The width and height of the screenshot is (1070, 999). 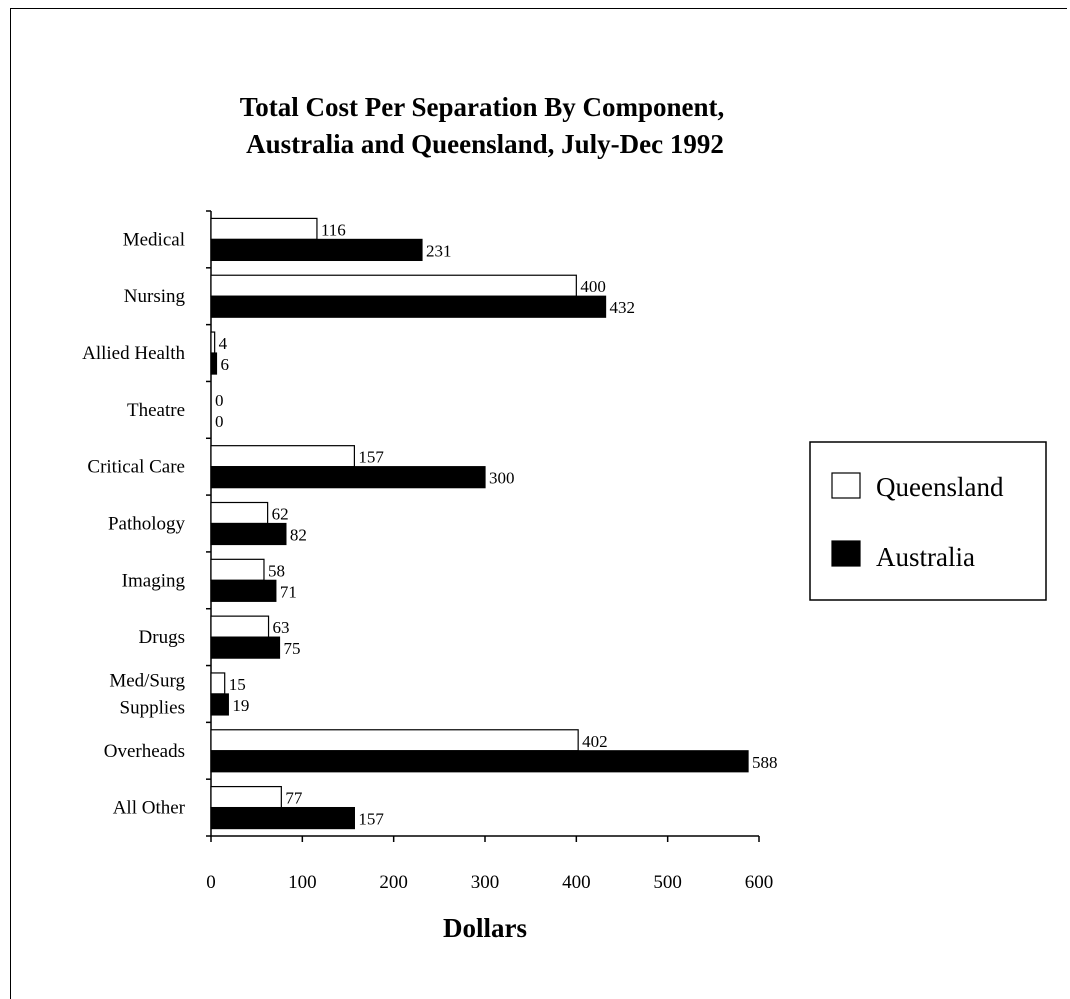 What do you see at coordinates (371, 819) in the screenshot?
I see `value-label-australia-all-other: 157` at bounding box center [371, 819].